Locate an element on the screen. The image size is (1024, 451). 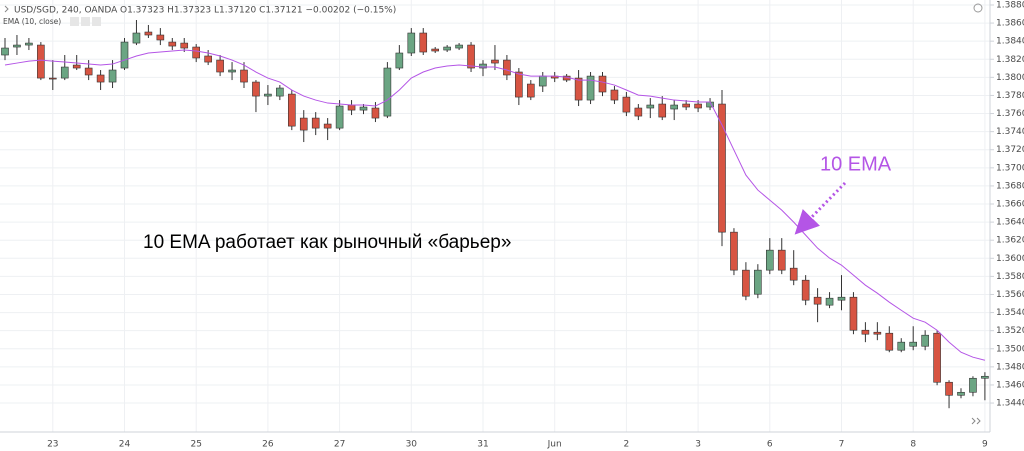
x-tick-label: 2 is located at coordinates (627, 445).